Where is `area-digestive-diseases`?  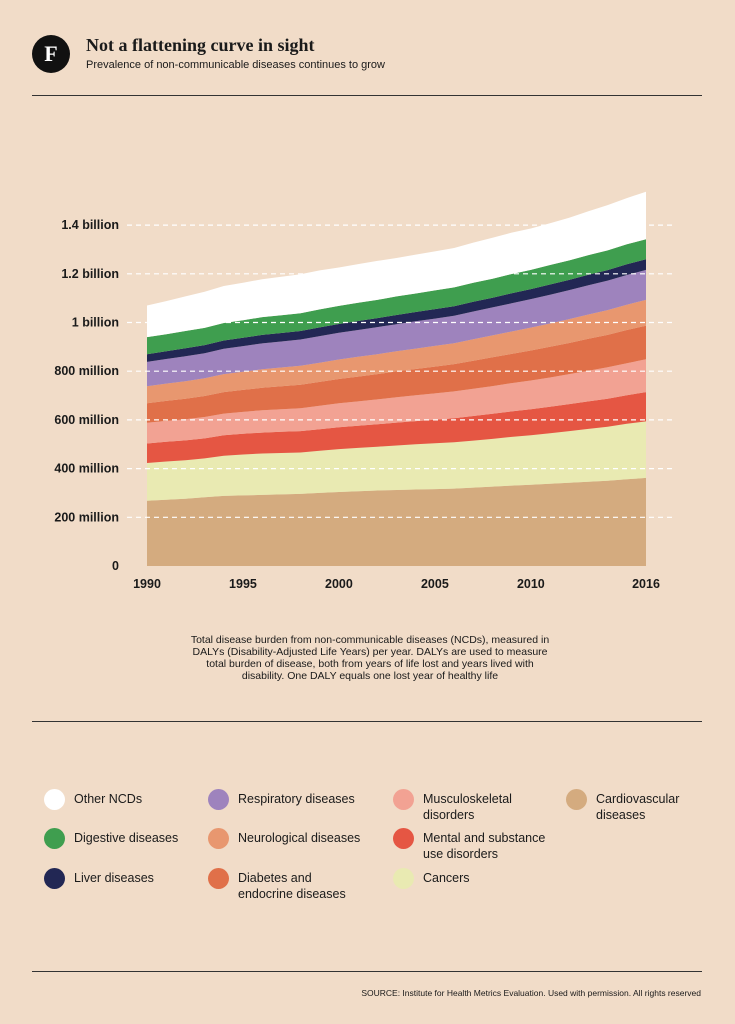 area-digestive-diseases is located at coordinates (396, 297).